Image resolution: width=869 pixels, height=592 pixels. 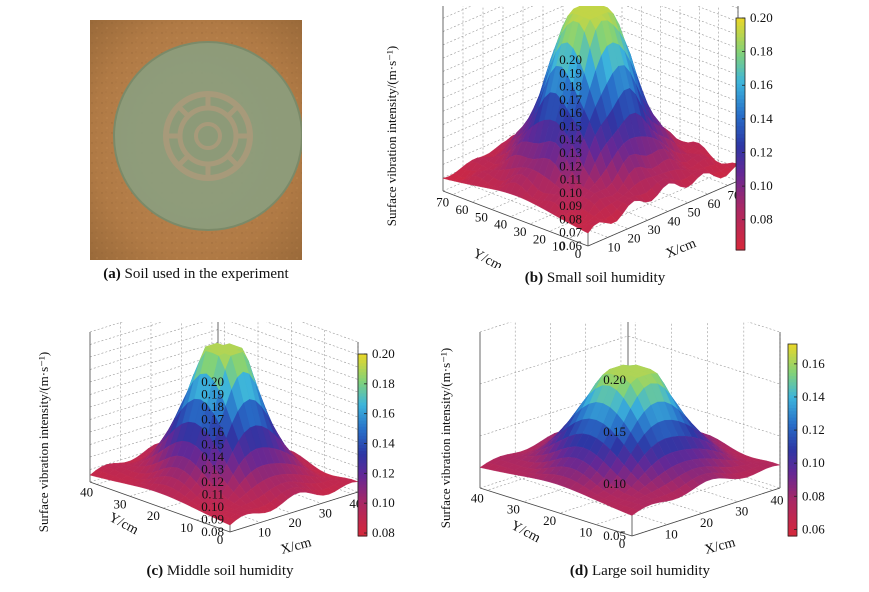 I want to click on z-tick-label: 0.09, so click(x=570, y=205).